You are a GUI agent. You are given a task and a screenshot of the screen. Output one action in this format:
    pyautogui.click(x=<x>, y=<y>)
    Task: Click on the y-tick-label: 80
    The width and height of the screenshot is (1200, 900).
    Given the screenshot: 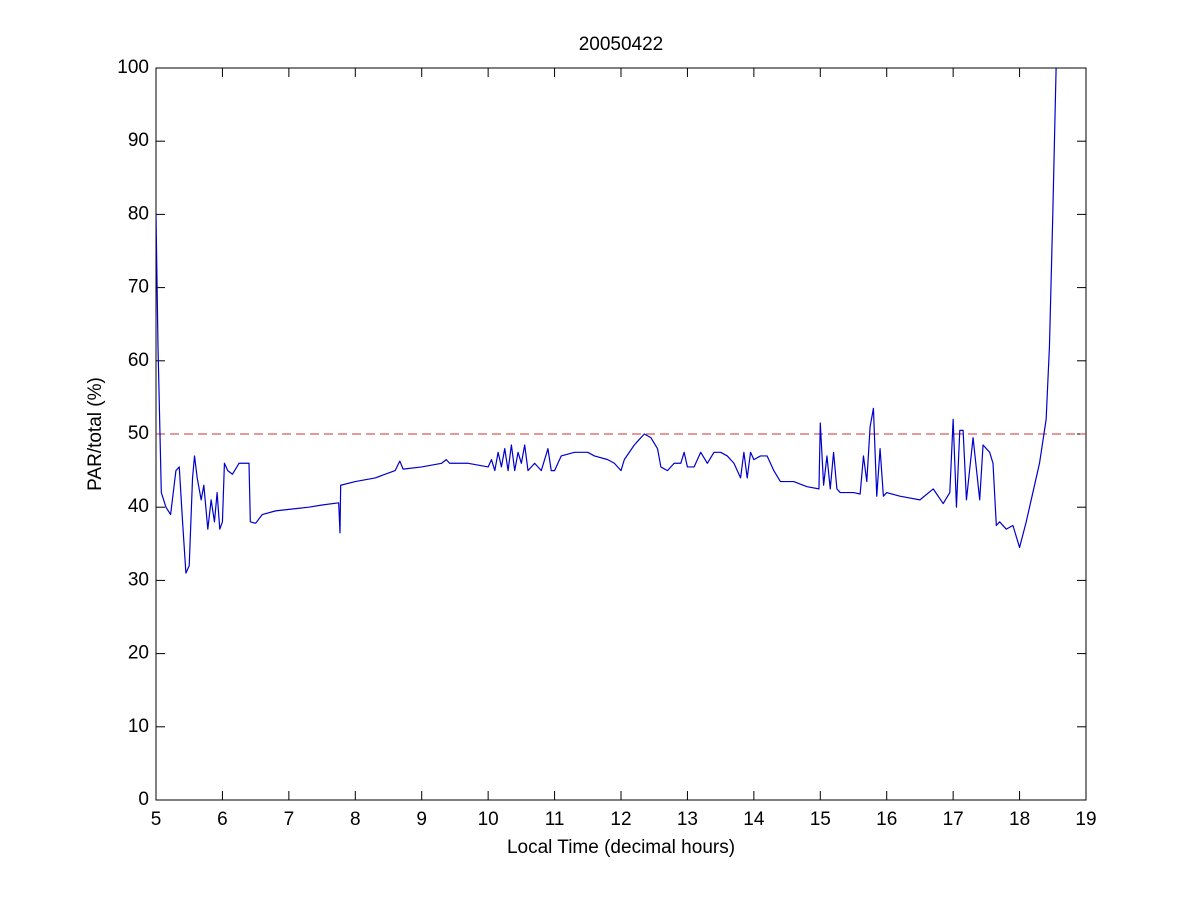 What is the action you would take?
    pyautogui.click(x=138, y=213)
    